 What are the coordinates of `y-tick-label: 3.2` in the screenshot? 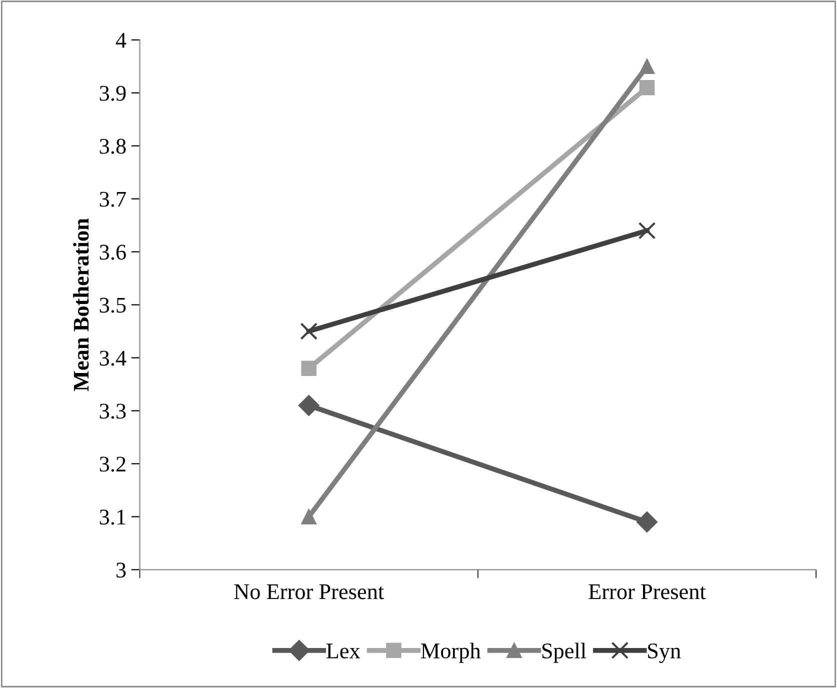 It's located at (113, 464).